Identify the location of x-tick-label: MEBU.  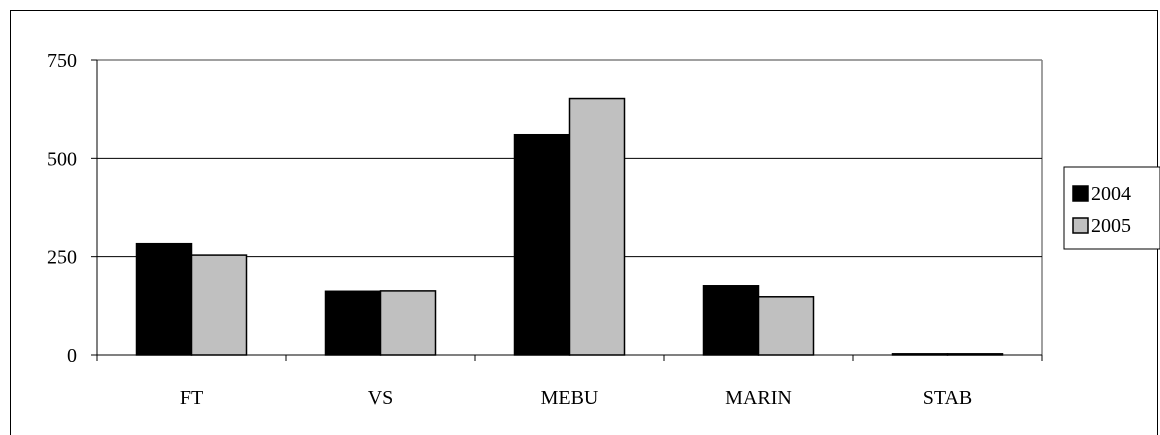
(570, 398).